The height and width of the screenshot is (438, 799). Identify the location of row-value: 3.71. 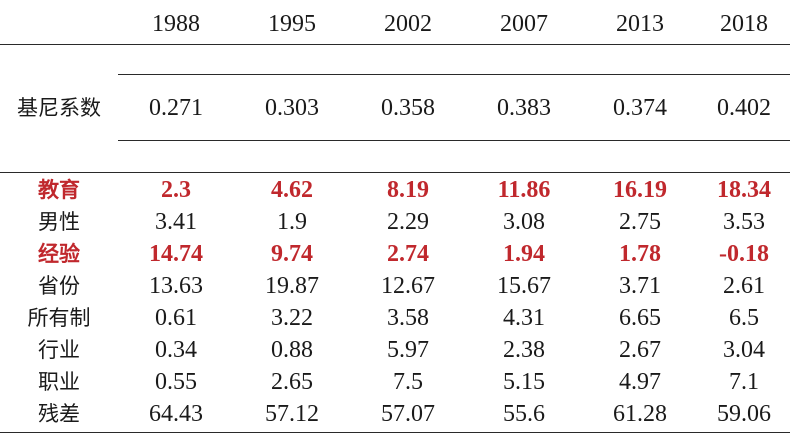
(640, 286).